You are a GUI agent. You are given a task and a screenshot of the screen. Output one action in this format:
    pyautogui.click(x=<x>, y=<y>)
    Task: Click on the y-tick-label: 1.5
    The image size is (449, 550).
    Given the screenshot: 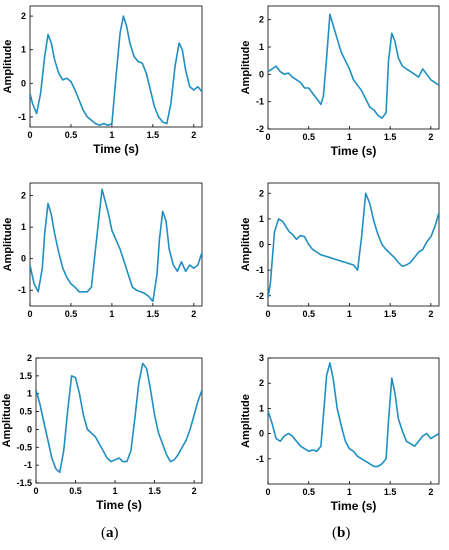 What is the action you would take?
    pyautogui.click(x=25, y=376)
    